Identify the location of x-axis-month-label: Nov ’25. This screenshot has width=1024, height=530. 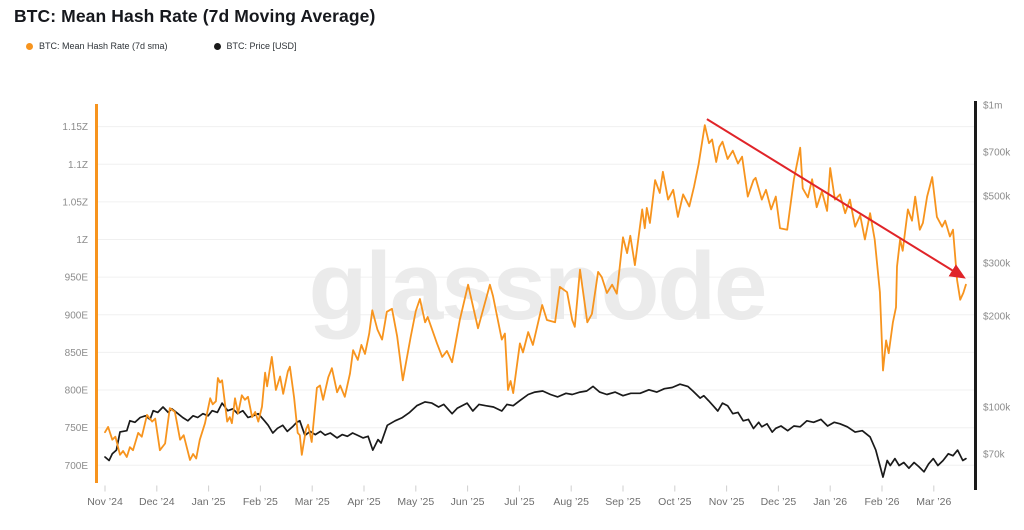
(727, 502).